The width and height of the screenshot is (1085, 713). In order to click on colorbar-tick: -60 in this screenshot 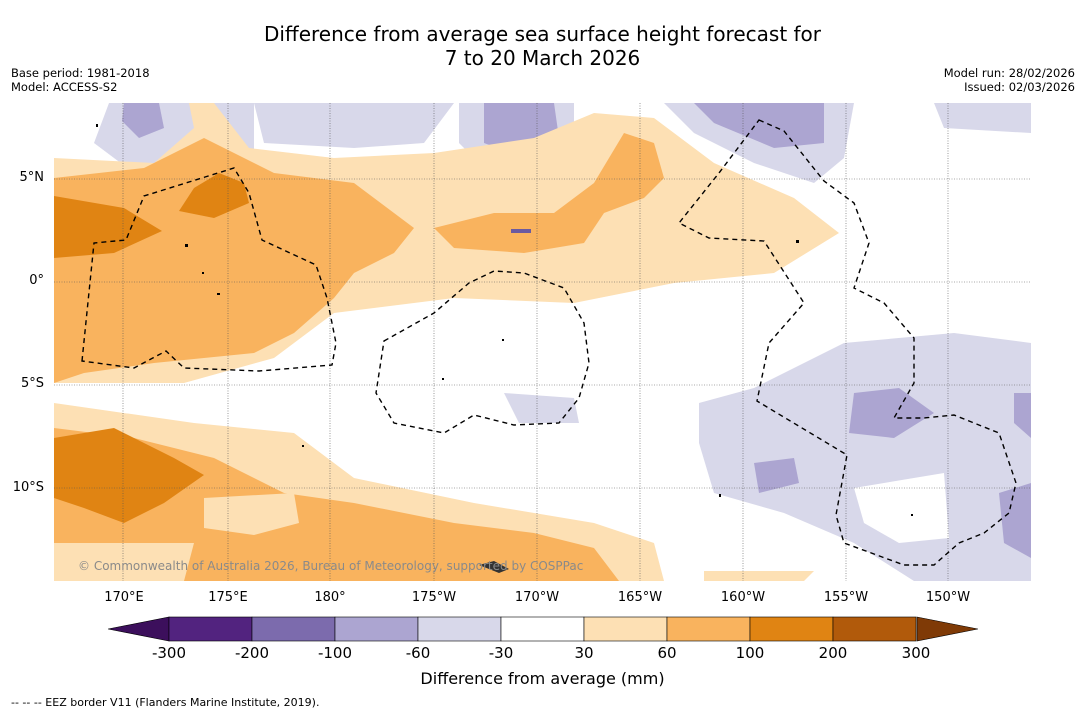, I will do `click(418, 653)`.